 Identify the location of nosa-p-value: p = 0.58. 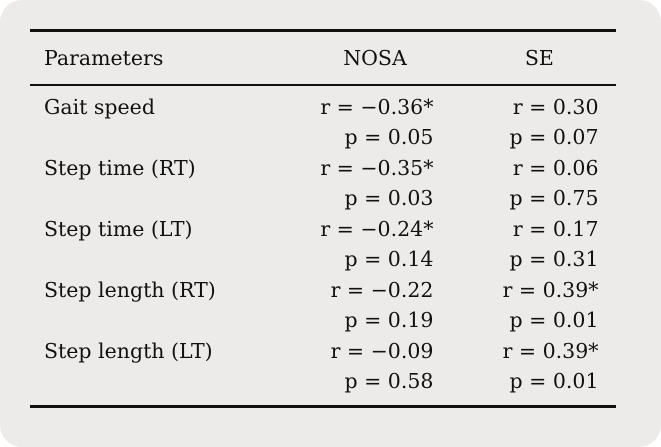
(389, 381).